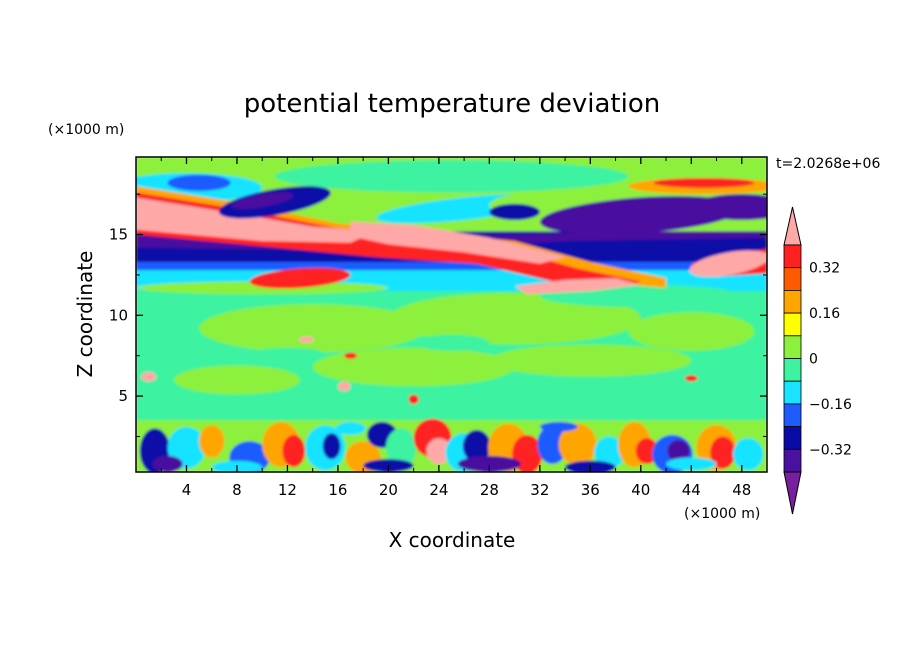 The width and height of the screenshot is (904, 654). I want to click on colorbar-tick-label: 0.16, so click(824, 314).